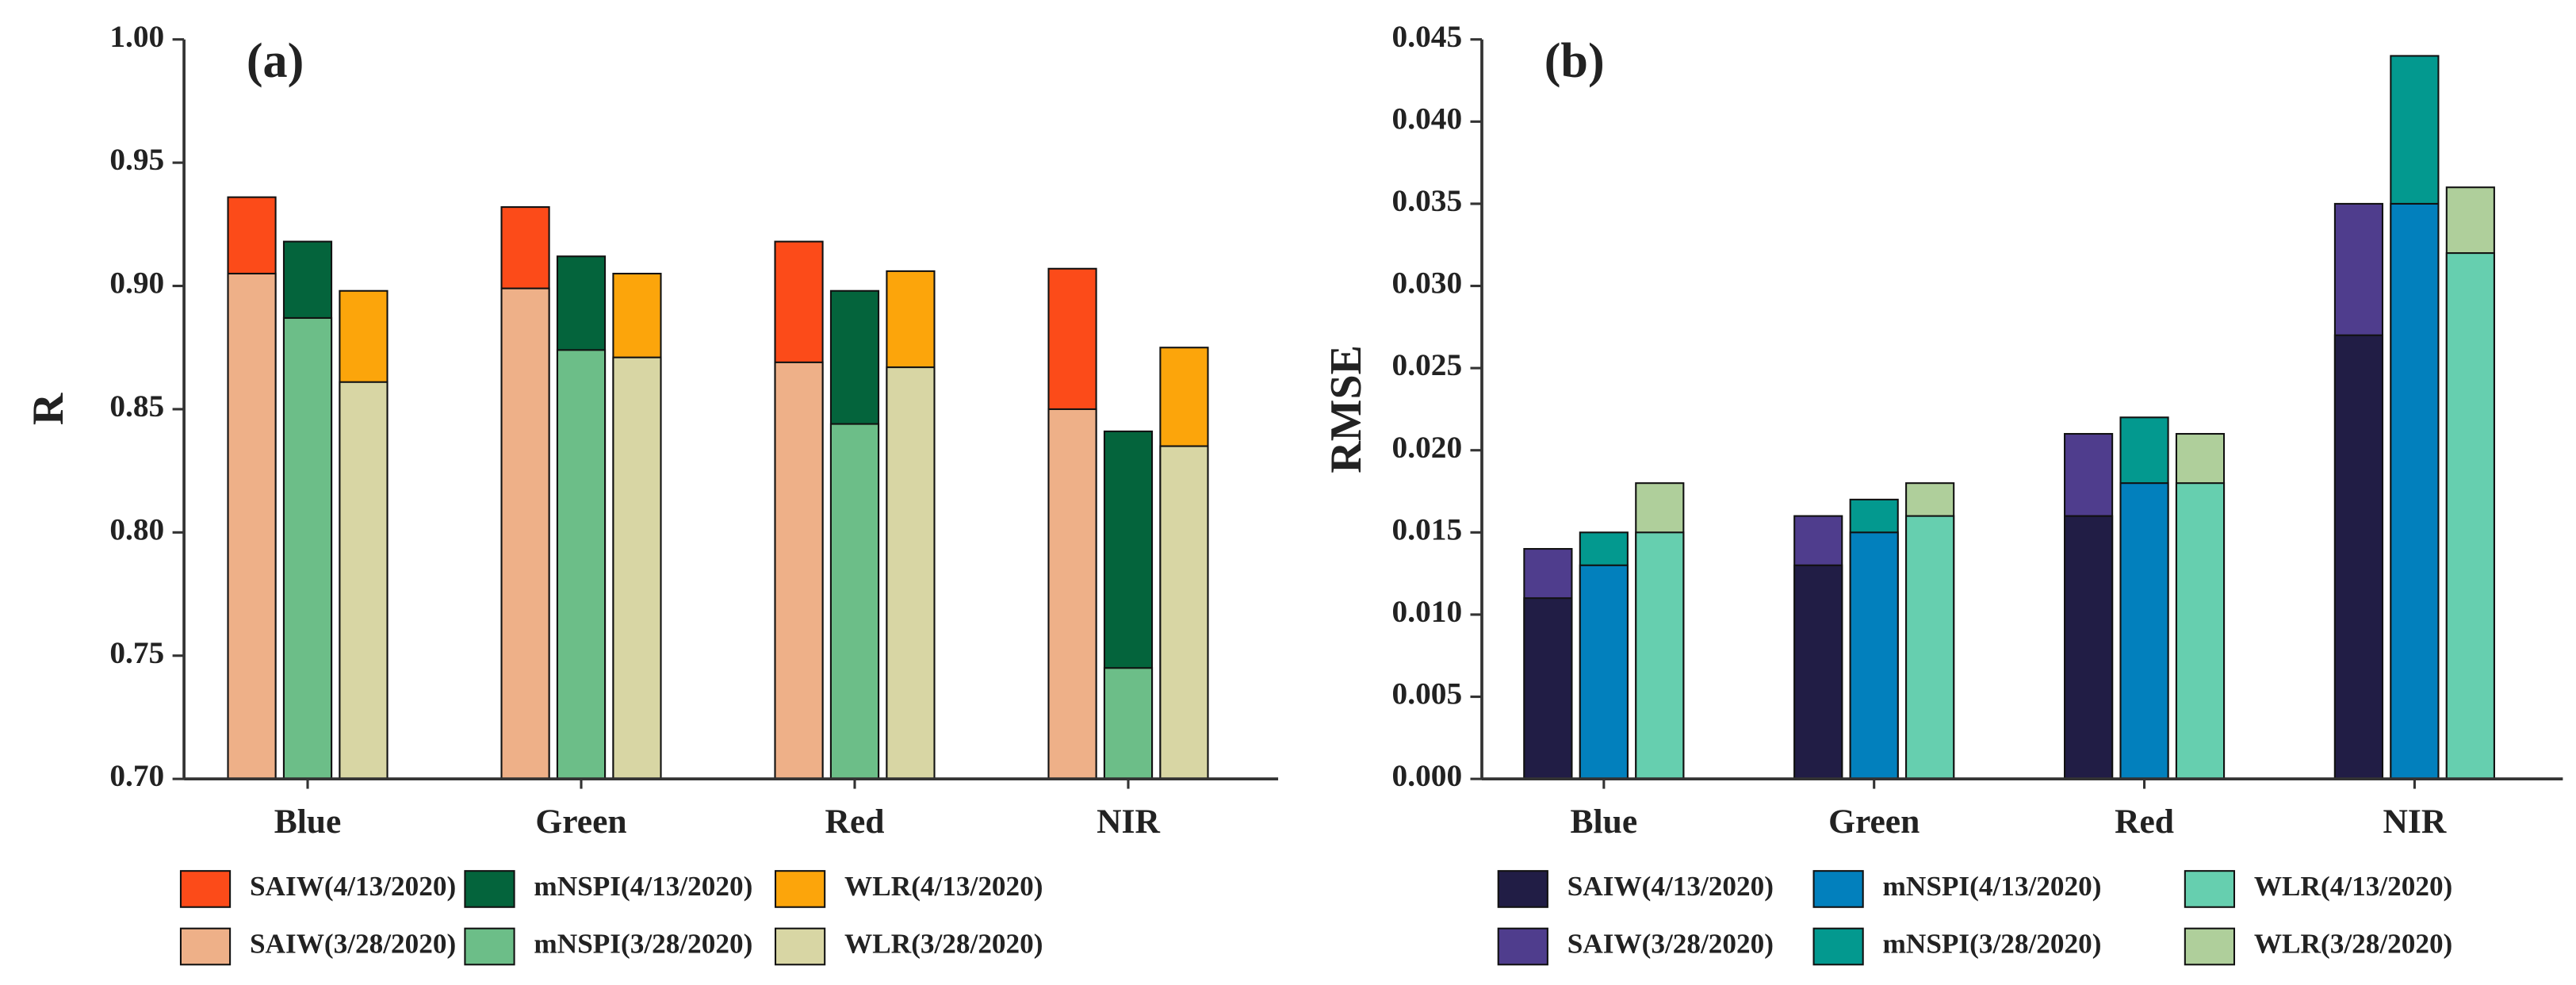 Image resolution: width=2576 pixels, height=985 pixels. Describe the element at coordinates (275, 61) in the screenshot. I see `panel-label: (a)` at that location.